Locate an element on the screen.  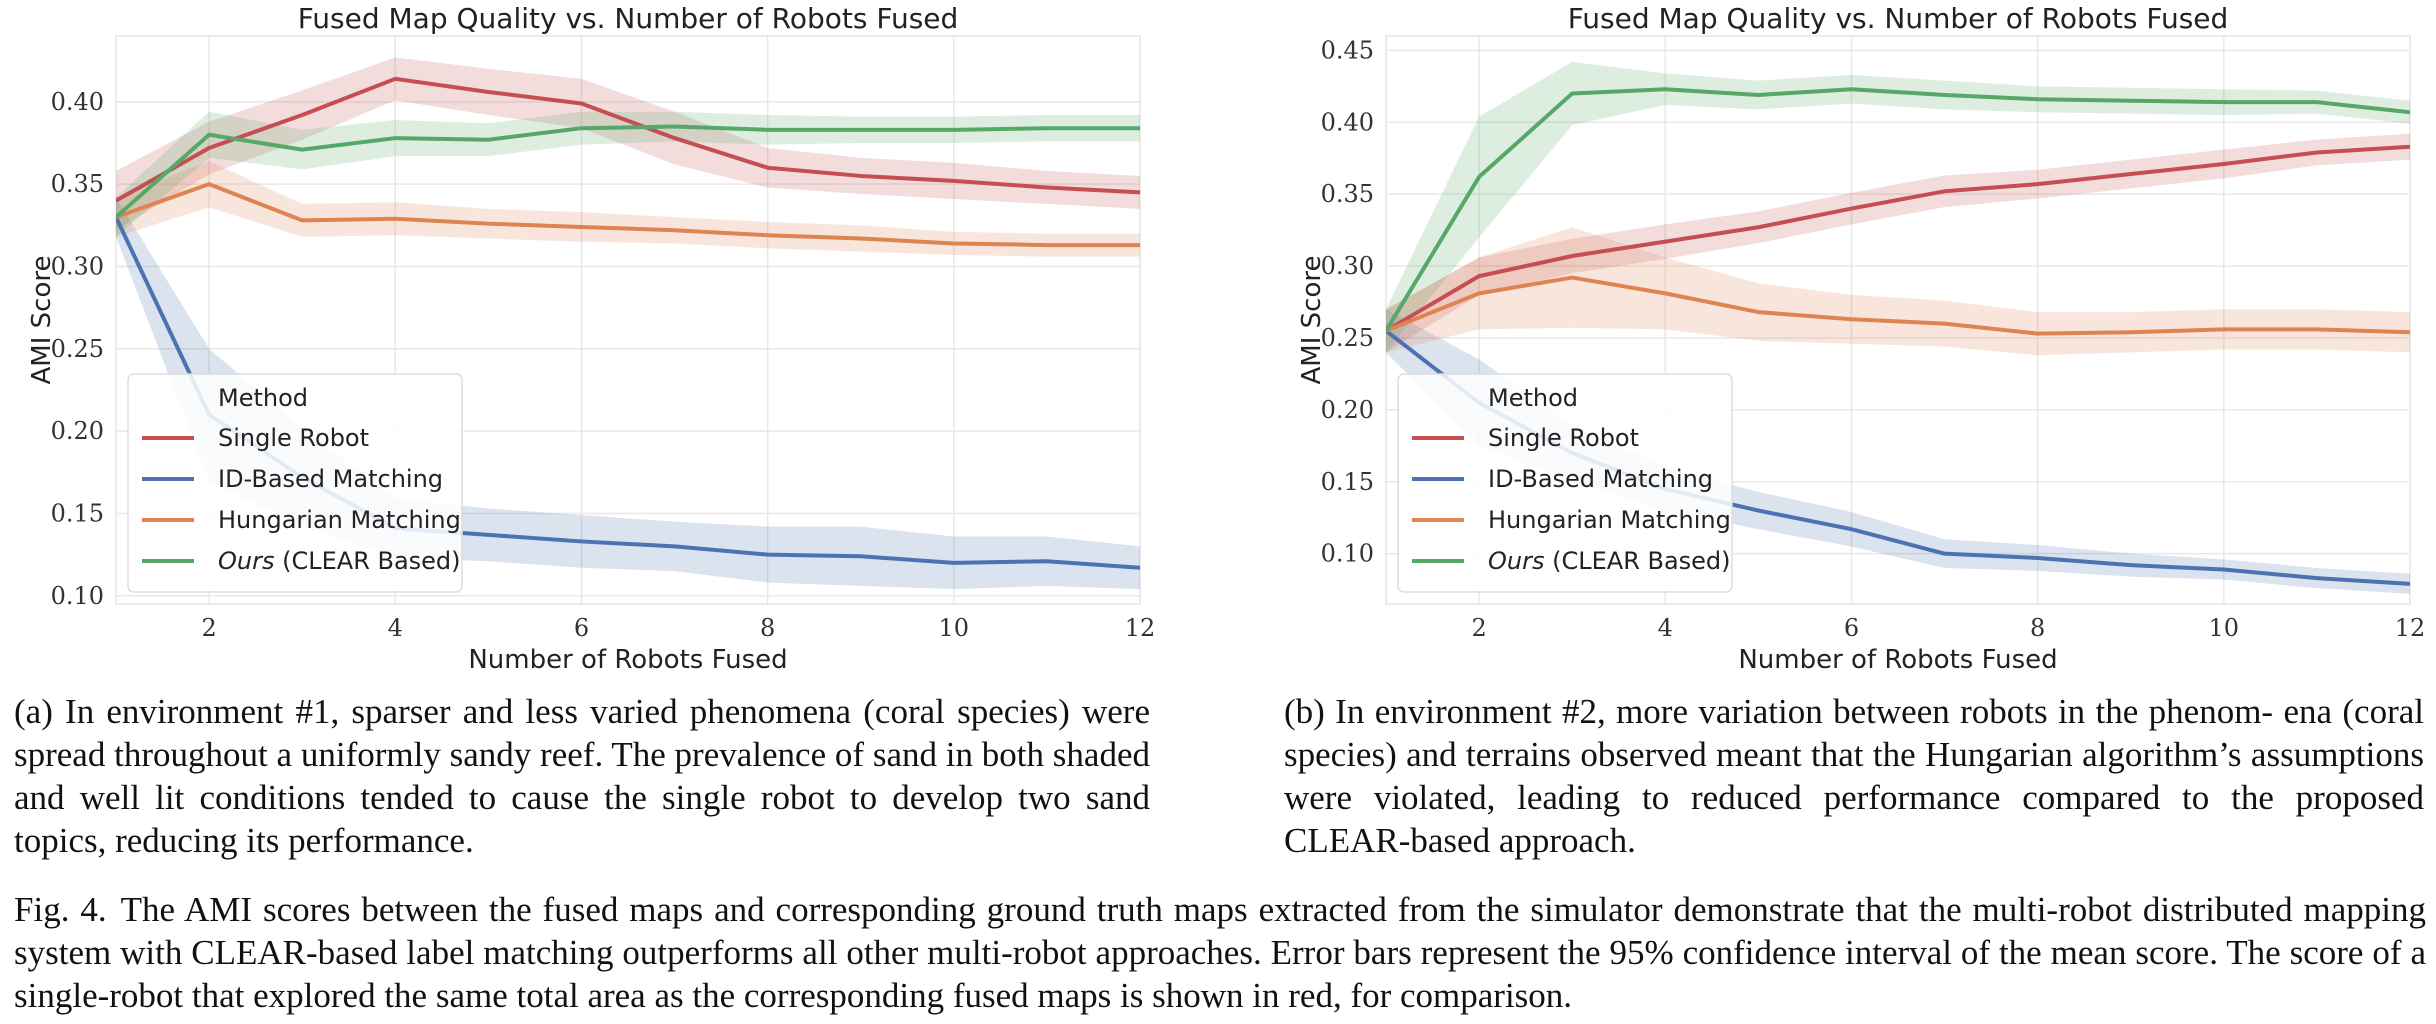
figure-label: Fig. 4. is located at coordinates (60, 909).